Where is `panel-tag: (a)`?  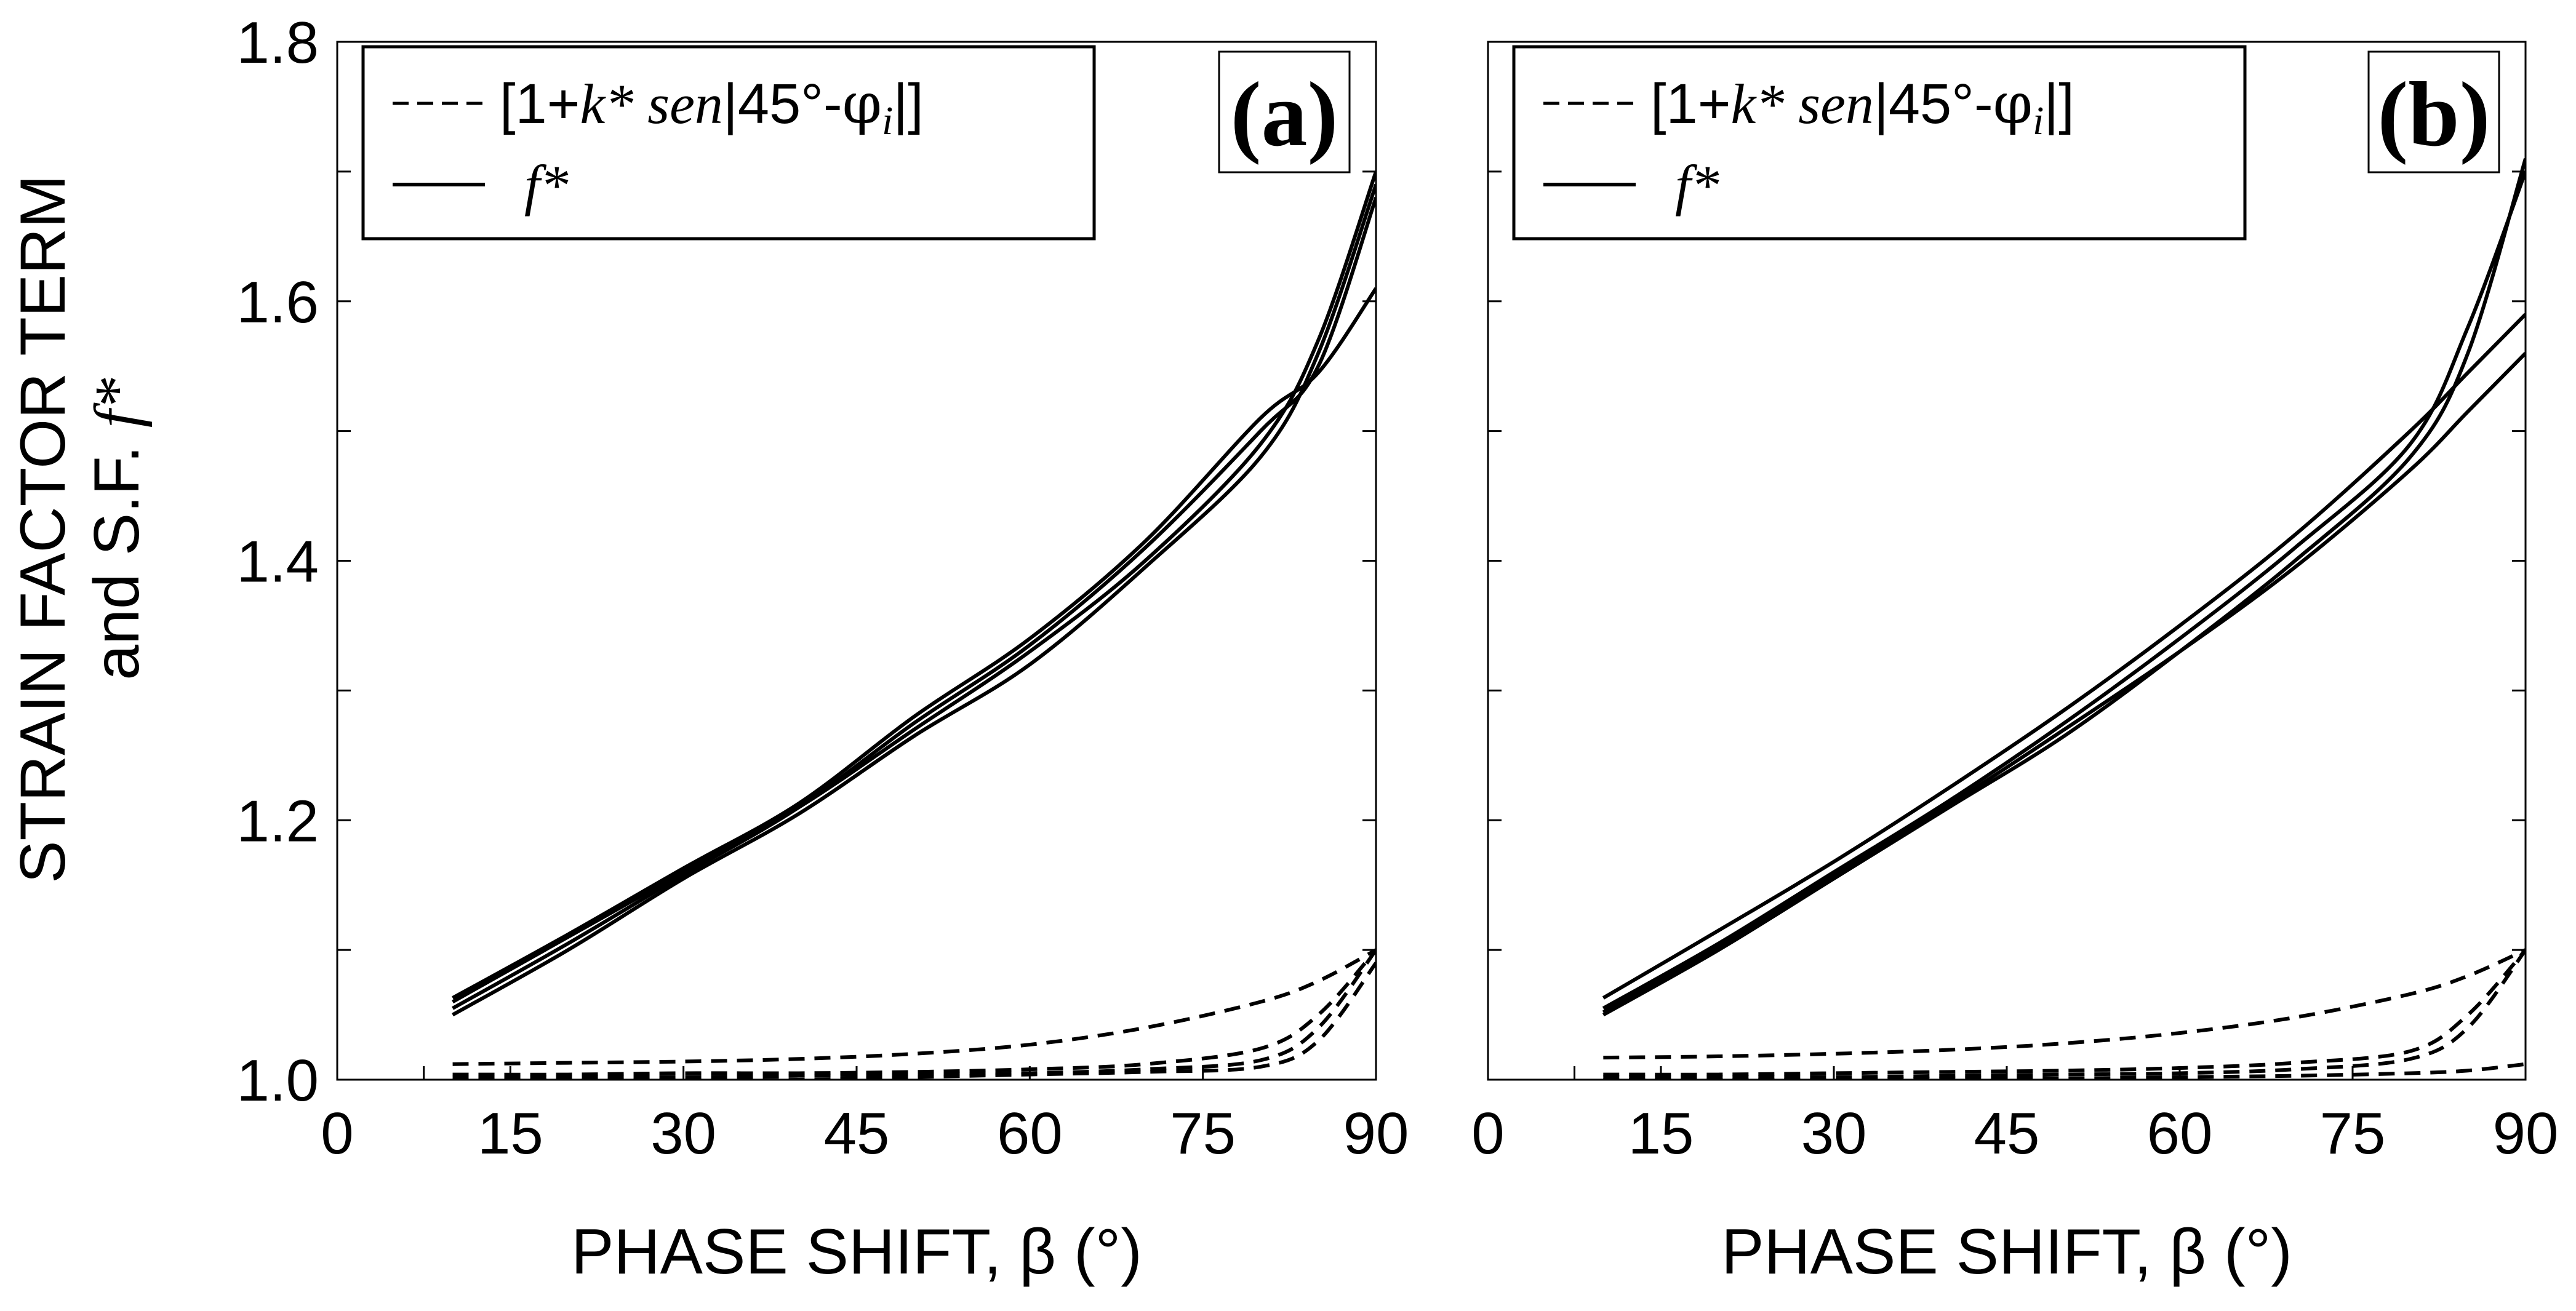 panel-tag: (a) is located at coordinates (1284, 111).